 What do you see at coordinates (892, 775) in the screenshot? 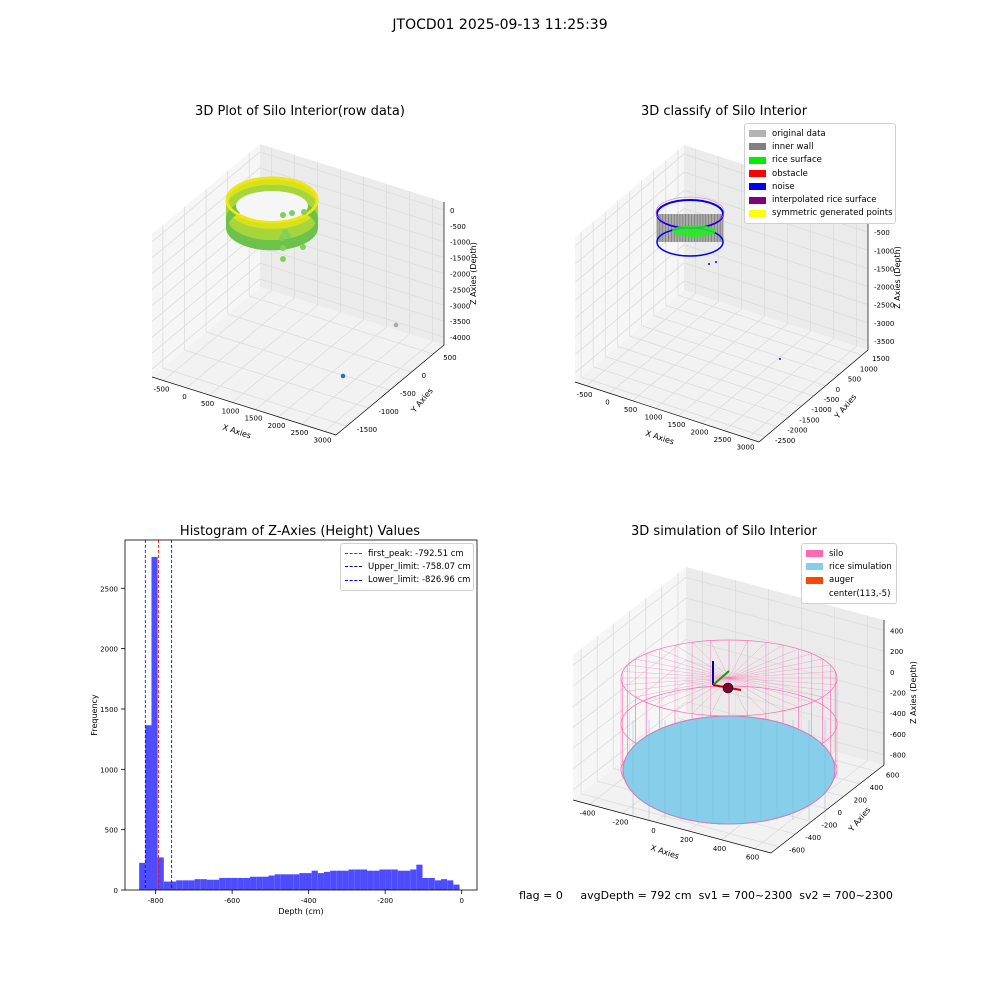
I see `y-tick-label: 600` at bounding box center [892, 775].